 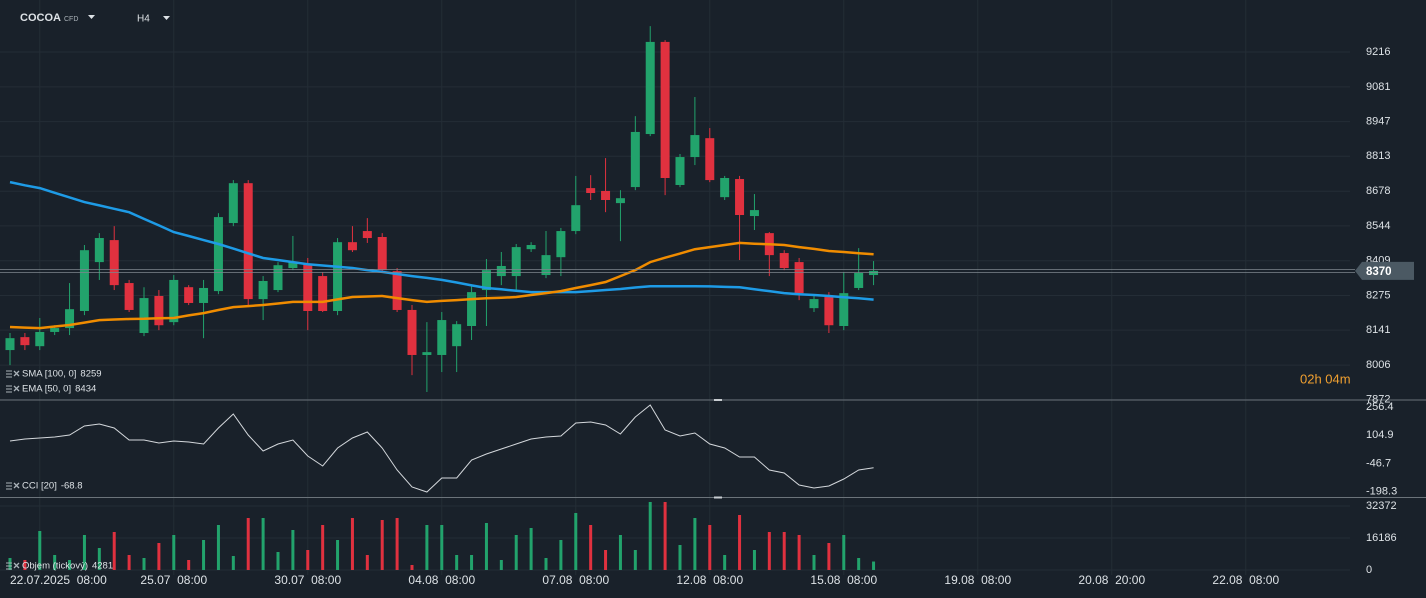 What do you see at coordinates (307, 580) in the screenshot?
I see `x-tick-label: 30.07 08:00` at bounding box center [307, 580].